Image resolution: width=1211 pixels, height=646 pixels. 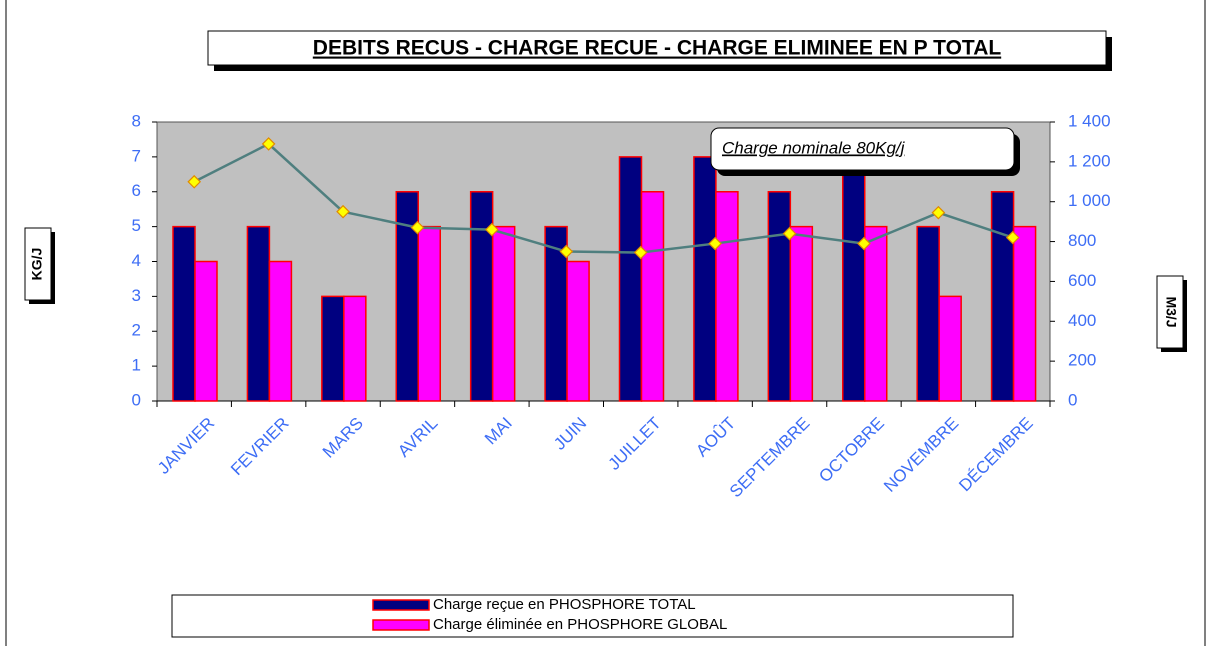 What do you see at coordinates (1089, 160) in the screenshot?
I see `y2-tick-label: 1 200` at bounding box center [1089, 160].